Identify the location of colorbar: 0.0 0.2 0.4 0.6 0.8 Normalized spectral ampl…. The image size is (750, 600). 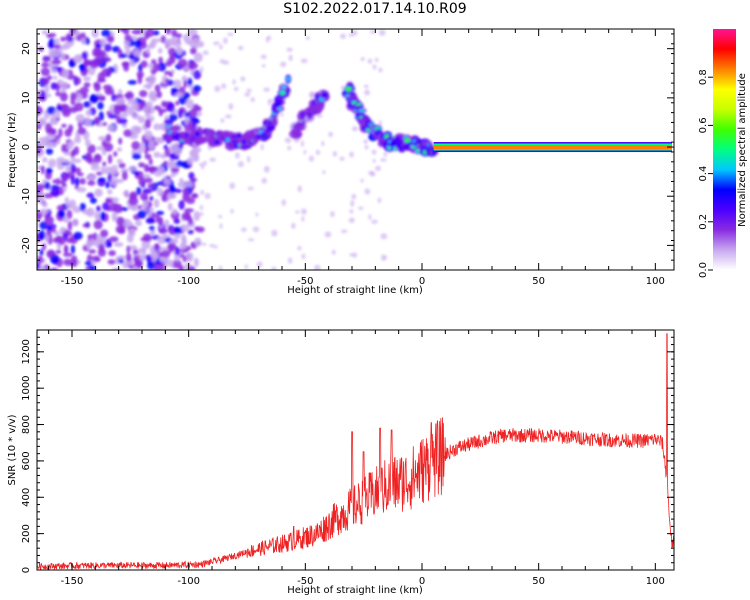
(723, 153).